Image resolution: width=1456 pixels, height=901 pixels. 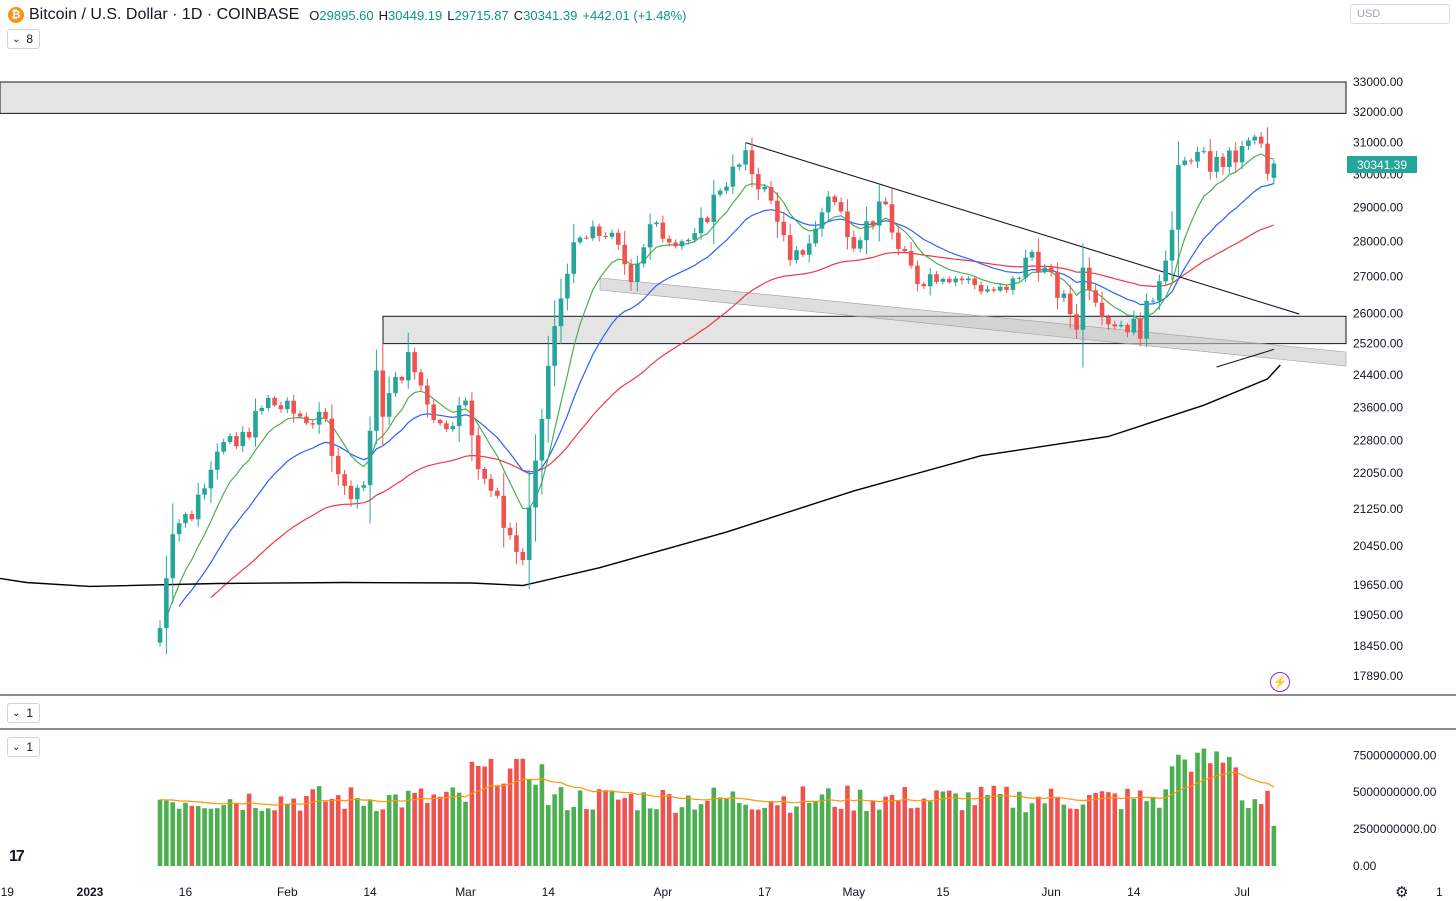 I want to click on gear-icon: ⚙, so click(x=1402, y=892).